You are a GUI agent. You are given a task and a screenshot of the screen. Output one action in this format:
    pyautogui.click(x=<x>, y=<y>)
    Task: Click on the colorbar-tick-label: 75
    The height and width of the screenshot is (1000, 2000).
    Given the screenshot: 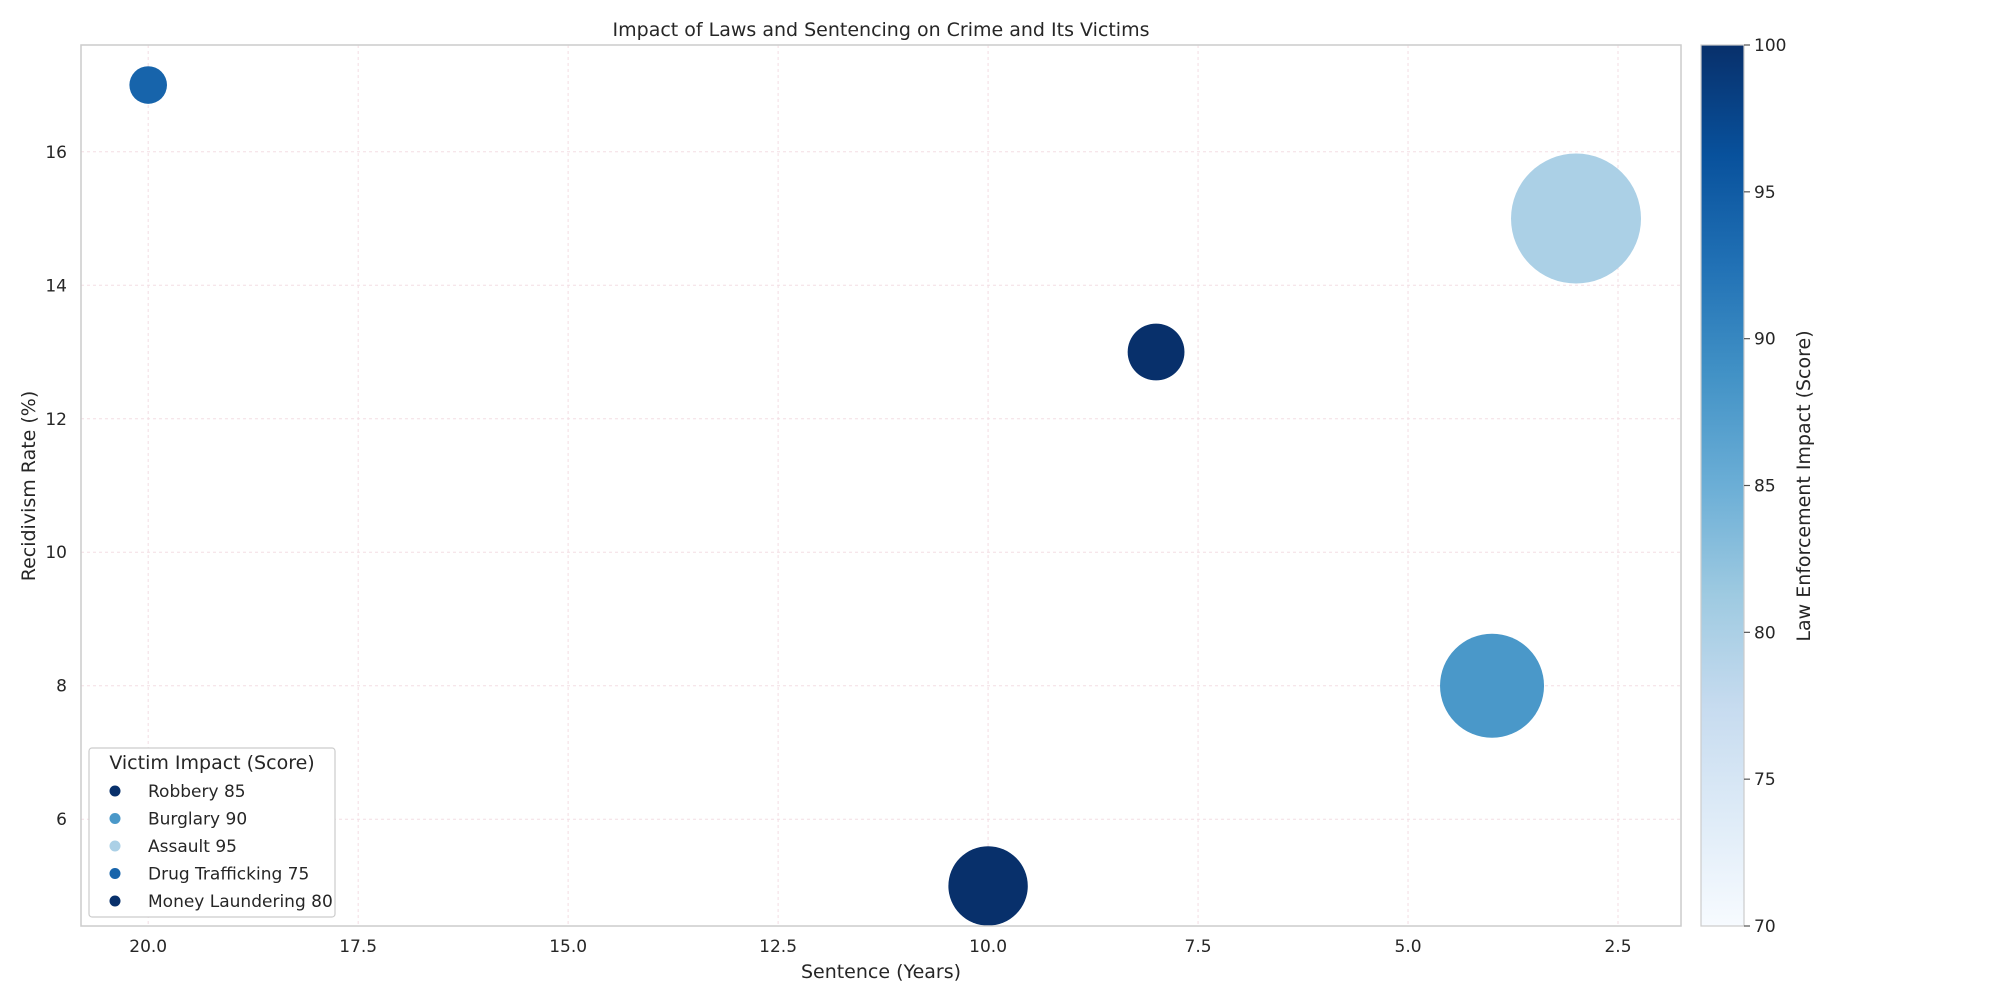 What is the action you would take?
    pyautogui.click(x=1765, y=780)
    